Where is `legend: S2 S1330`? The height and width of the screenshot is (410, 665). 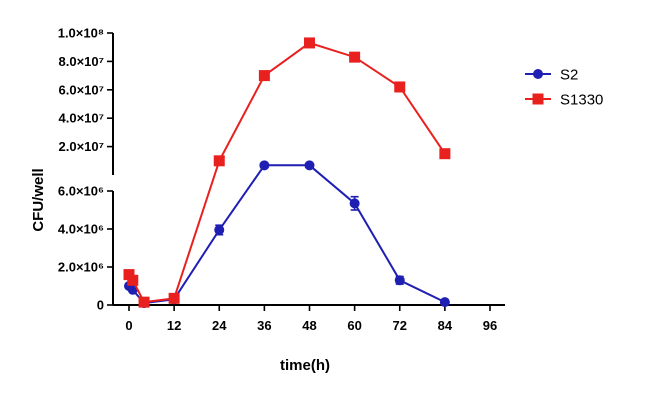
legend: S2 S1330 is located at coordinates (564, 88).